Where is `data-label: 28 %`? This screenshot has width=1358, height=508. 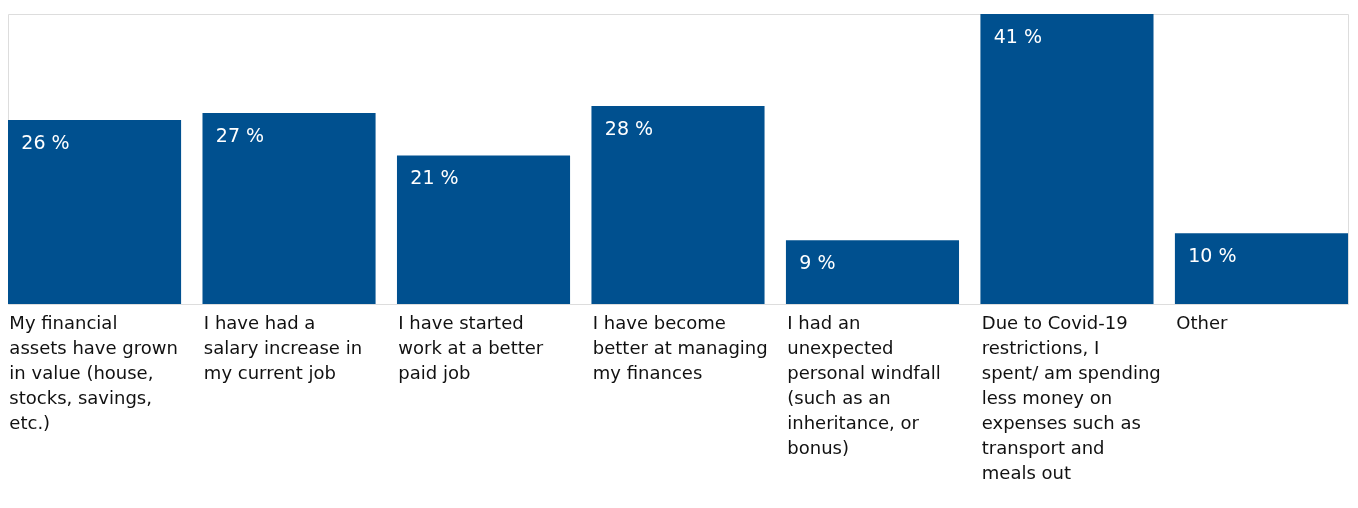
data-label: 28 % is located at coordinates (629, 127).